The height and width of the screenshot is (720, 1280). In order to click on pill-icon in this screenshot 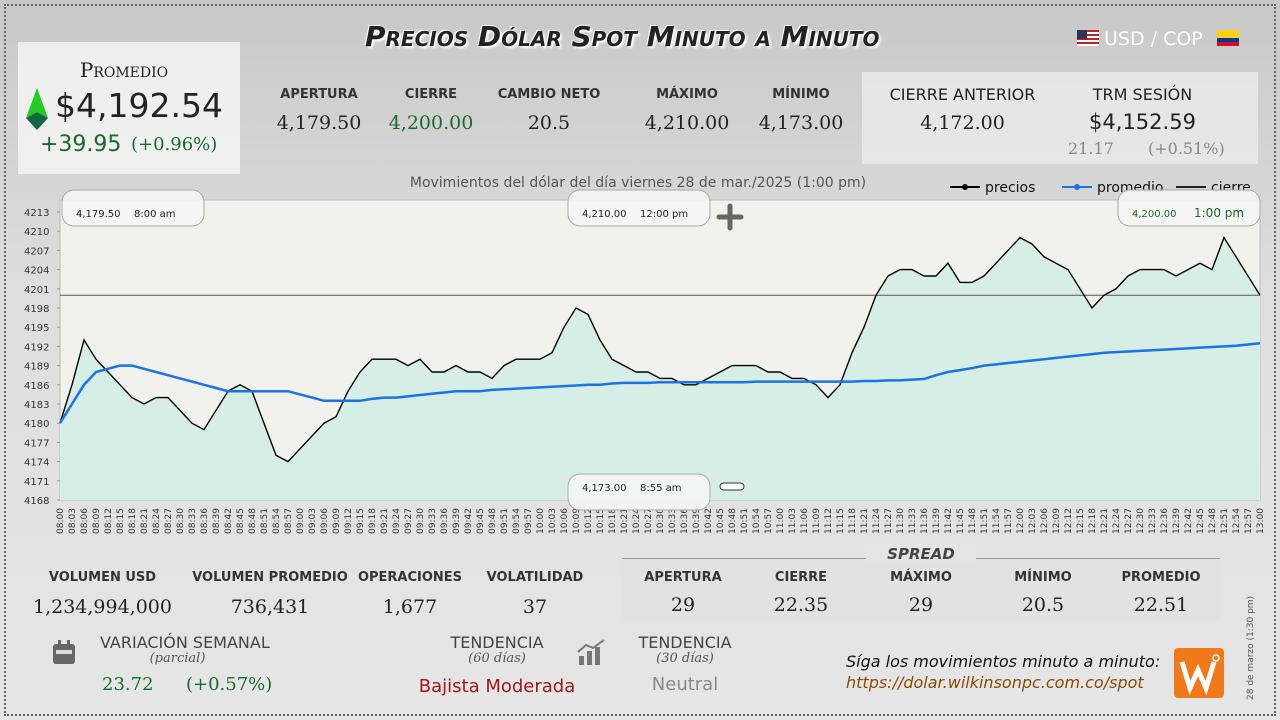, I will do `click(732, 486)`.